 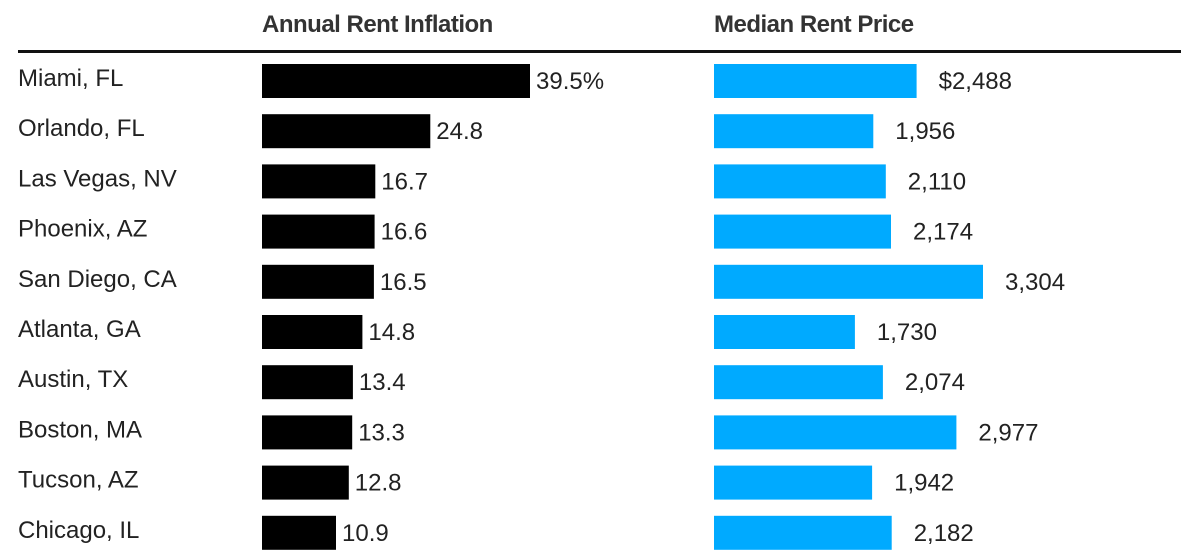 What do you see at coordinates (570, 81) in the screenshot?
I see `inflation-value-label: 39.5%` at bounding box center [570, 81].